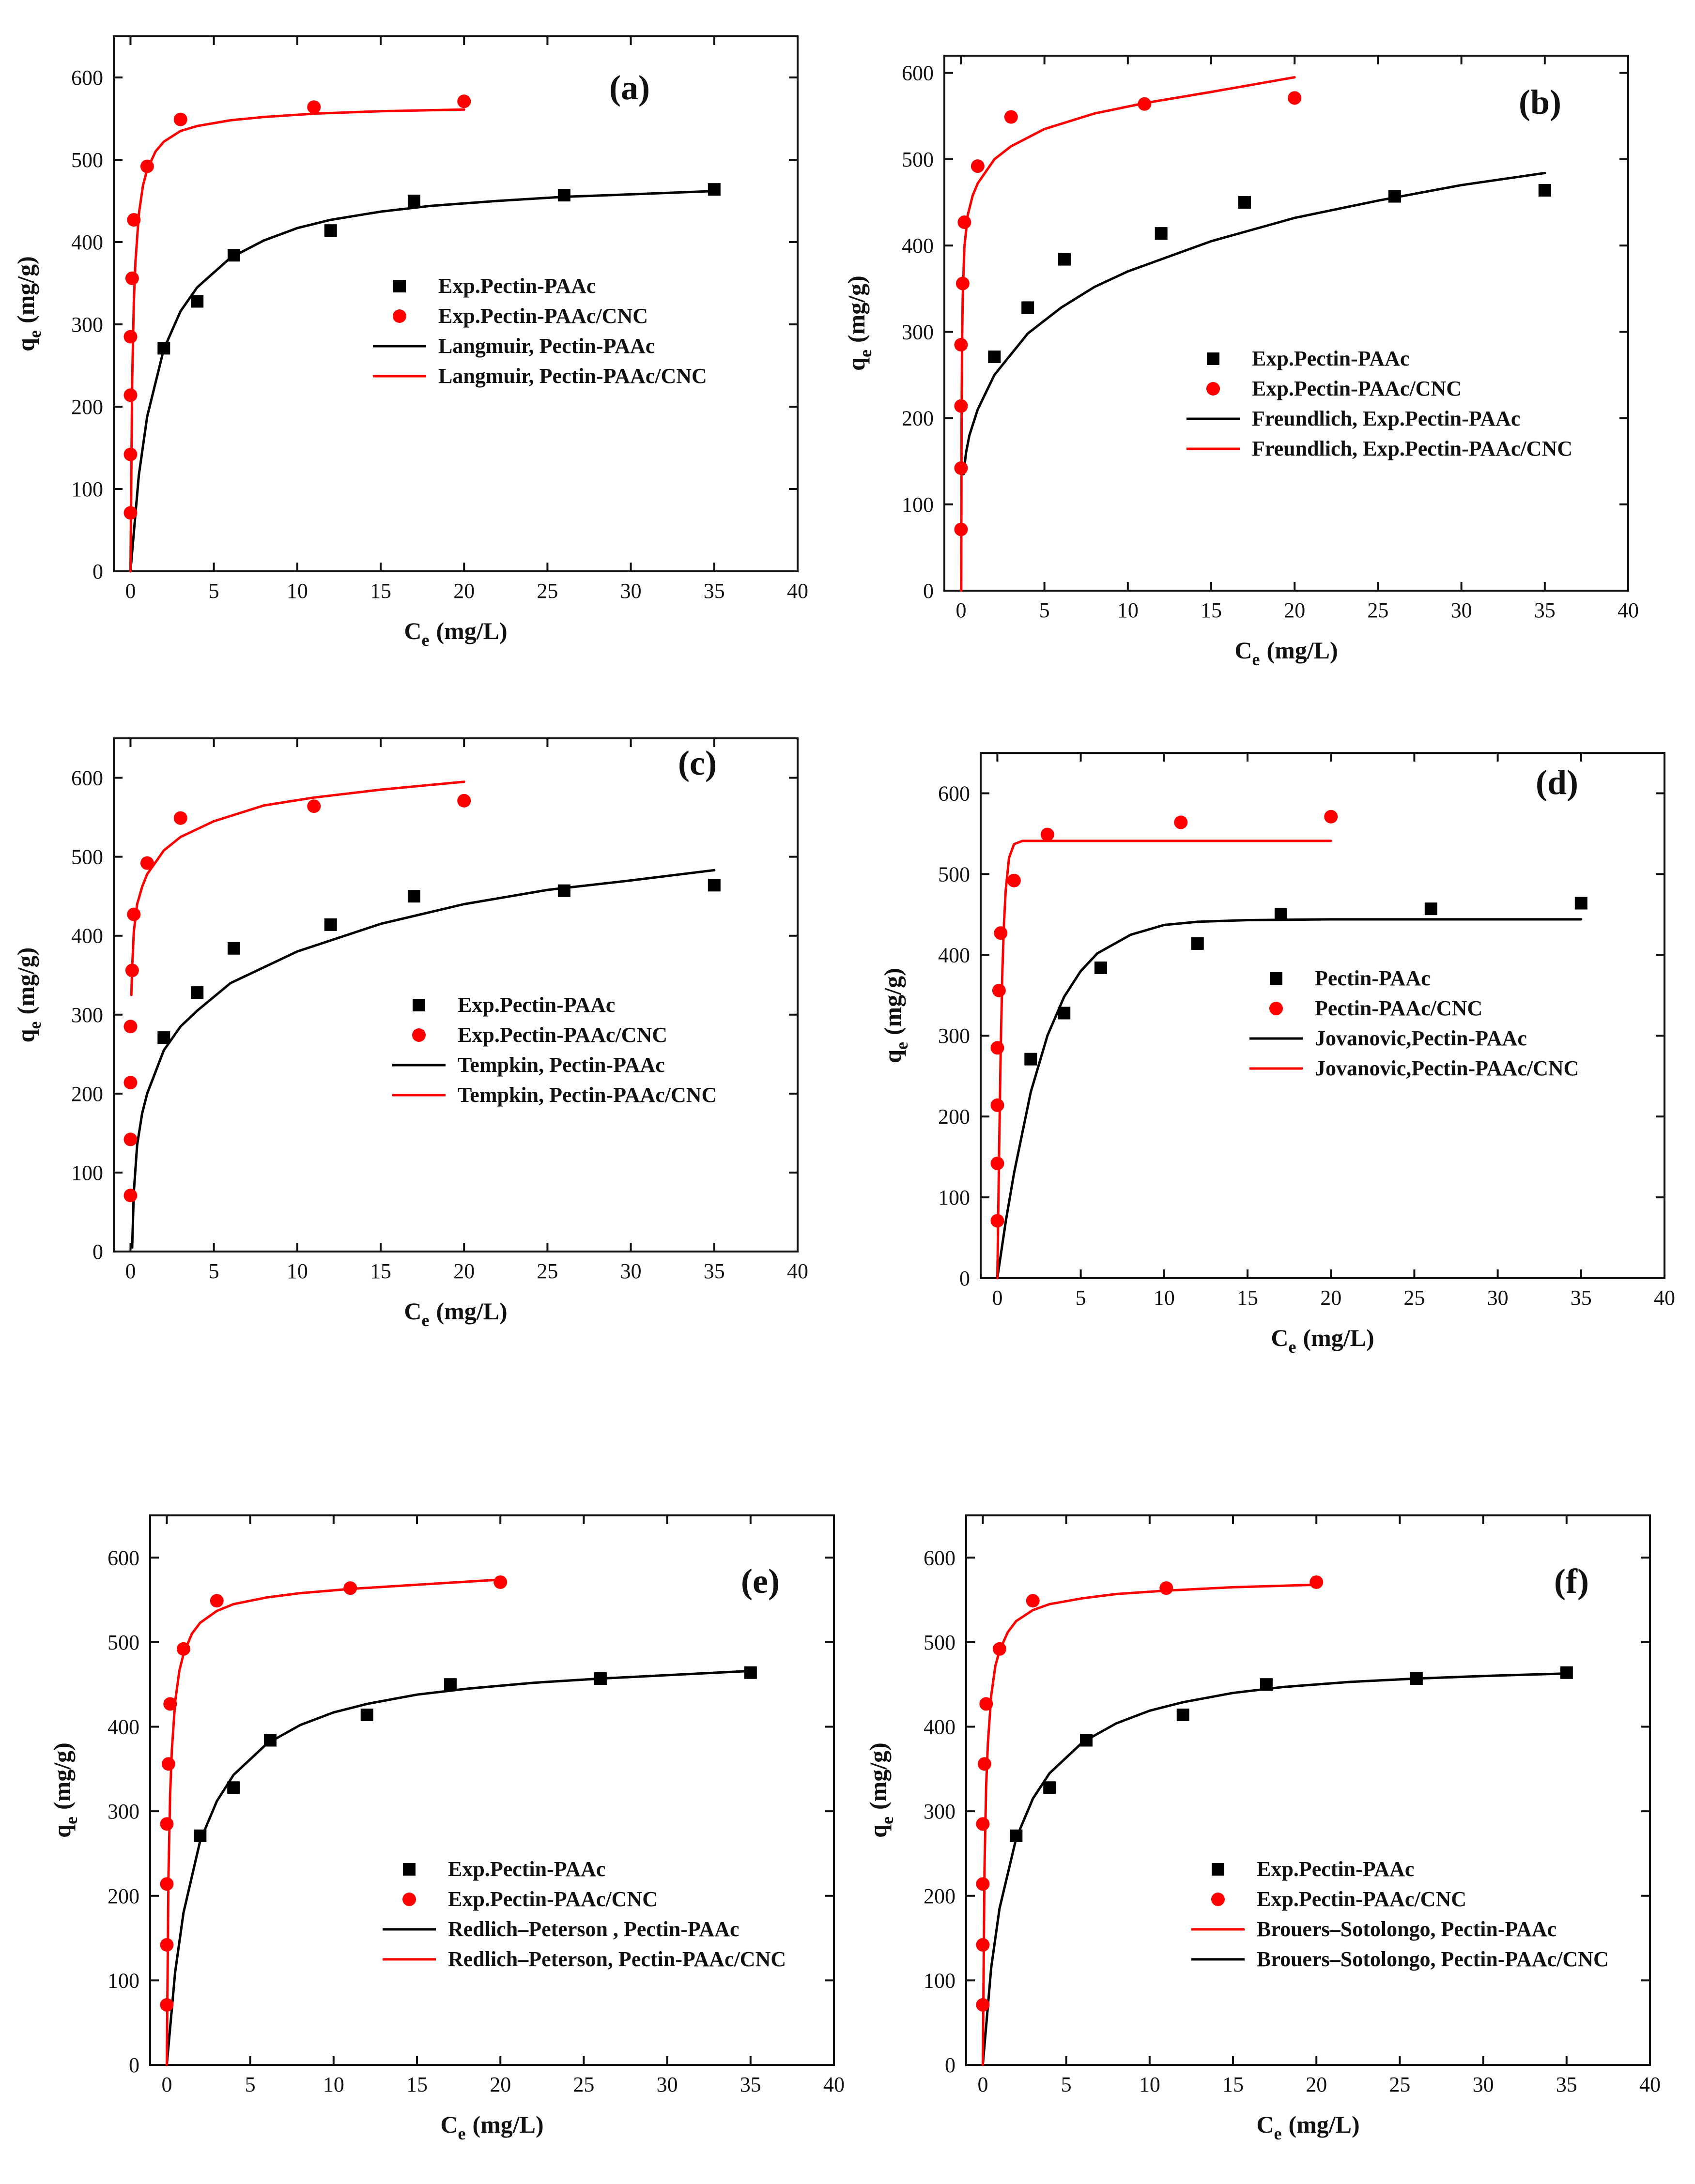  I want to click on x-tick-label: 20, so click(464, 1271).